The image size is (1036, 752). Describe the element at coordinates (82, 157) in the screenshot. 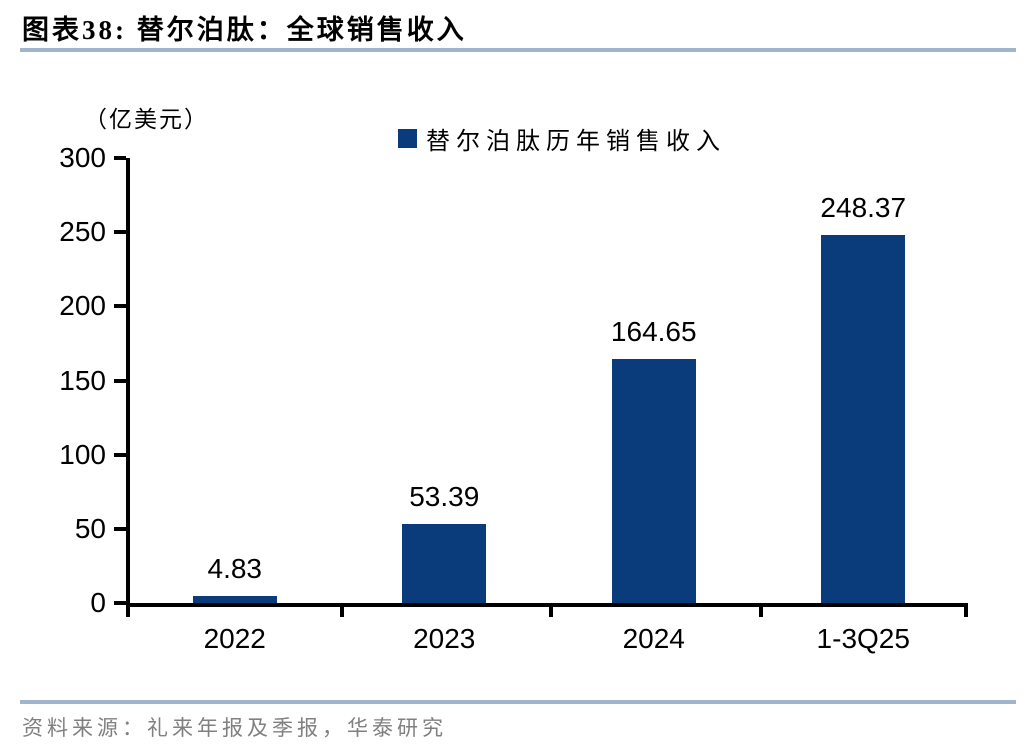

I see `y-axis-tick-label: 300` at that location.